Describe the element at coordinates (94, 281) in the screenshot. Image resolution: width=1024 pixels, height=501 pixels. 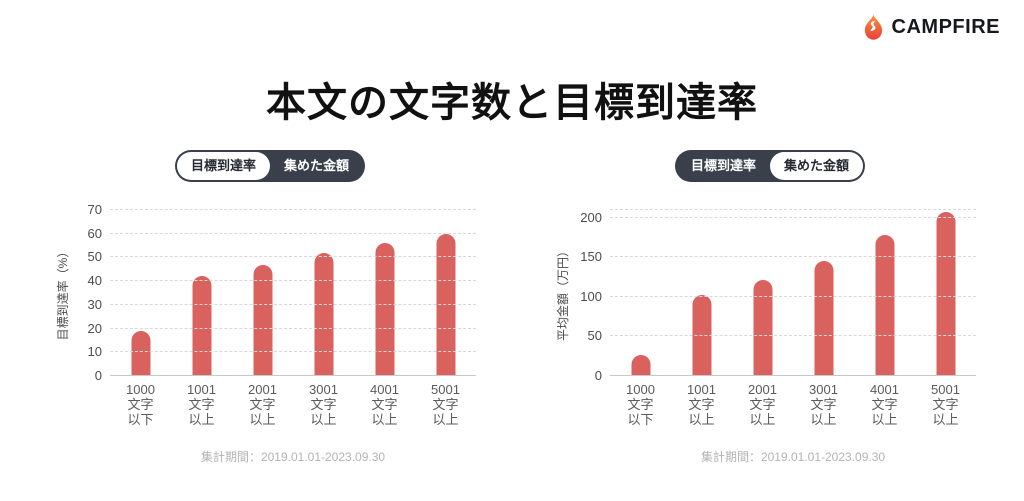
I see `y-tick-label: 40` at that location.